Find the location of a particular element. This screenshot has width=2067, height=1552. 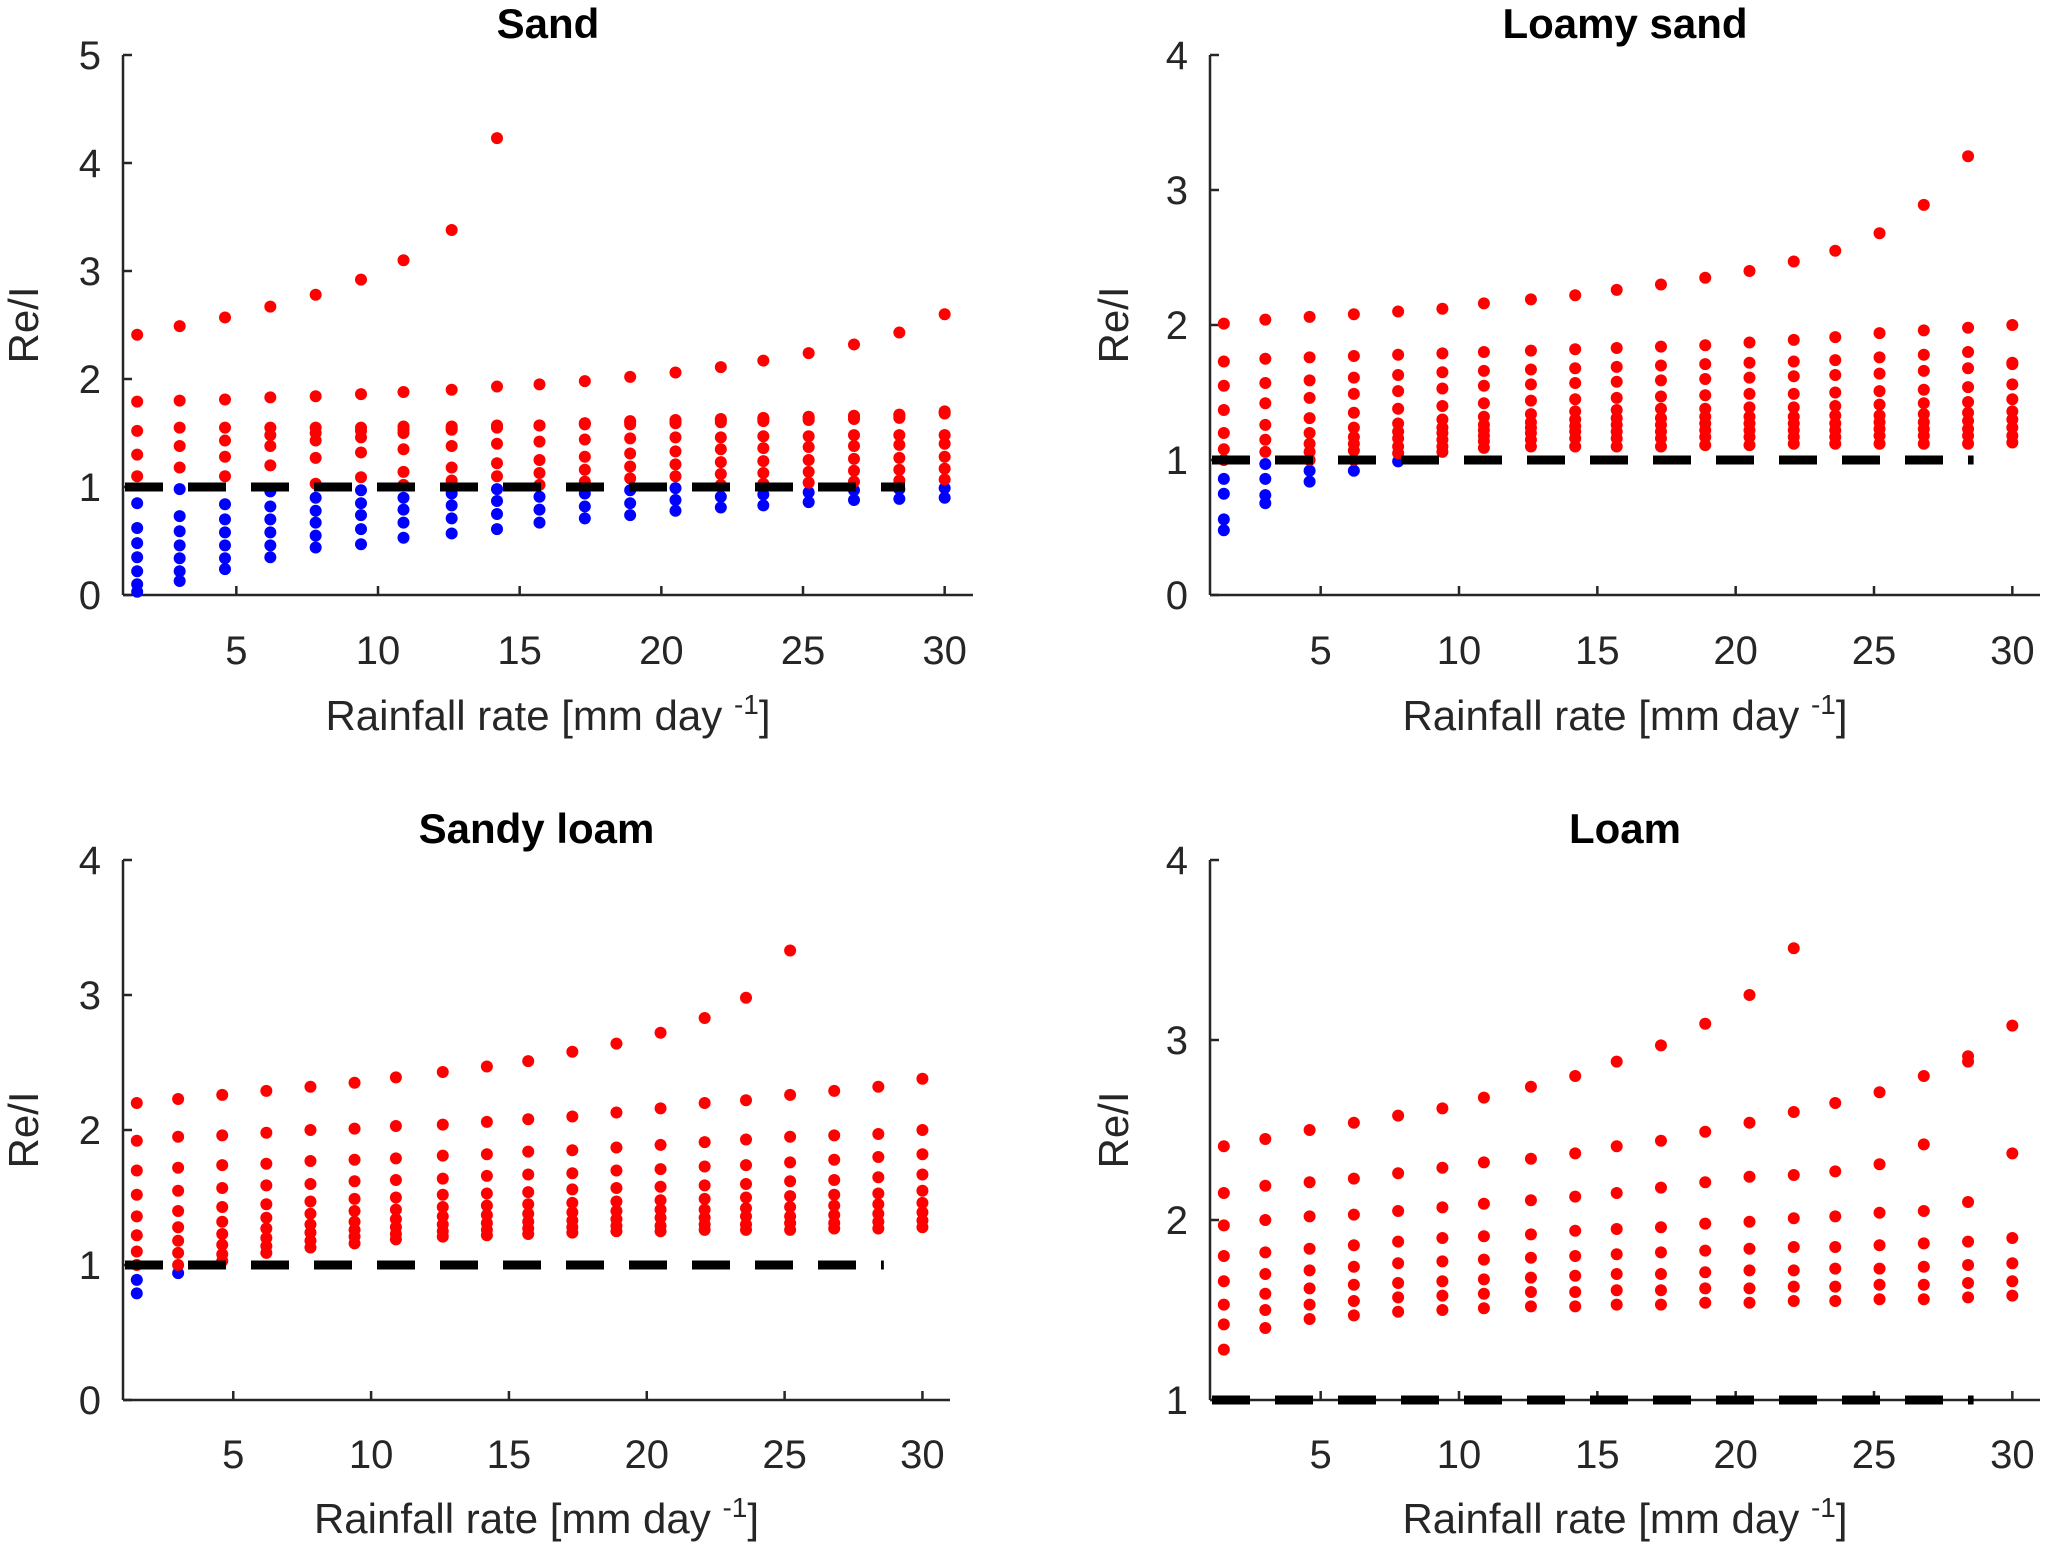

x-tick-label: 30 is located at coordinates (944, 651).